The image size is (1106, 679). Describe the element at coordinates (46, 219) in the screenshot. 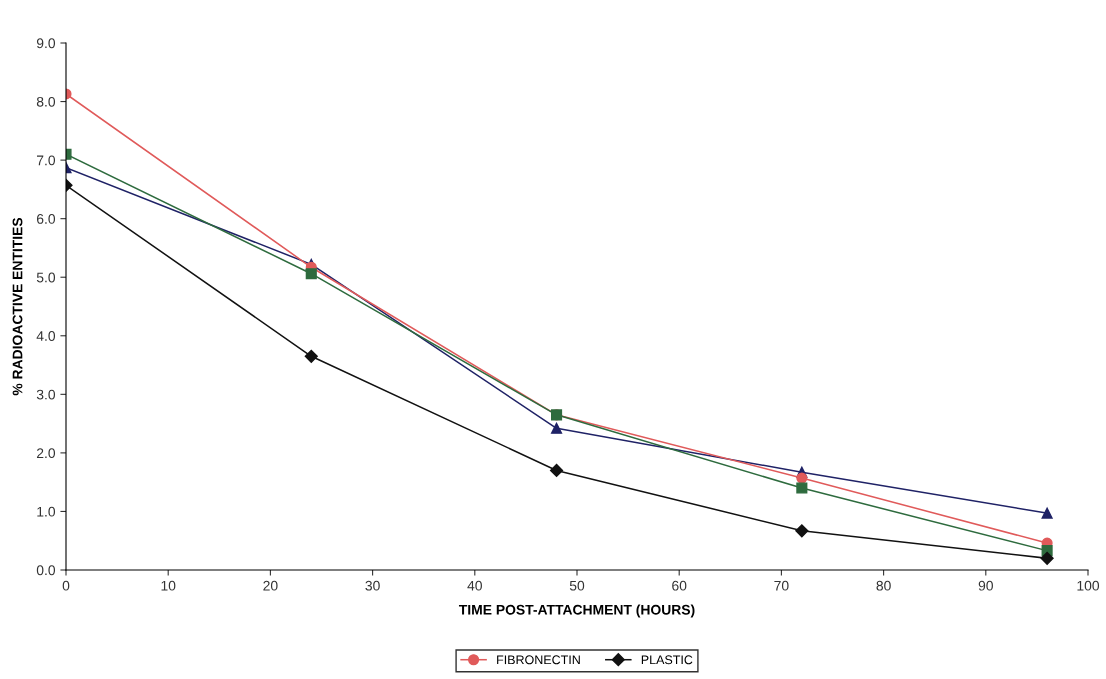

I see `y-tick-label: 6.0` at that location.